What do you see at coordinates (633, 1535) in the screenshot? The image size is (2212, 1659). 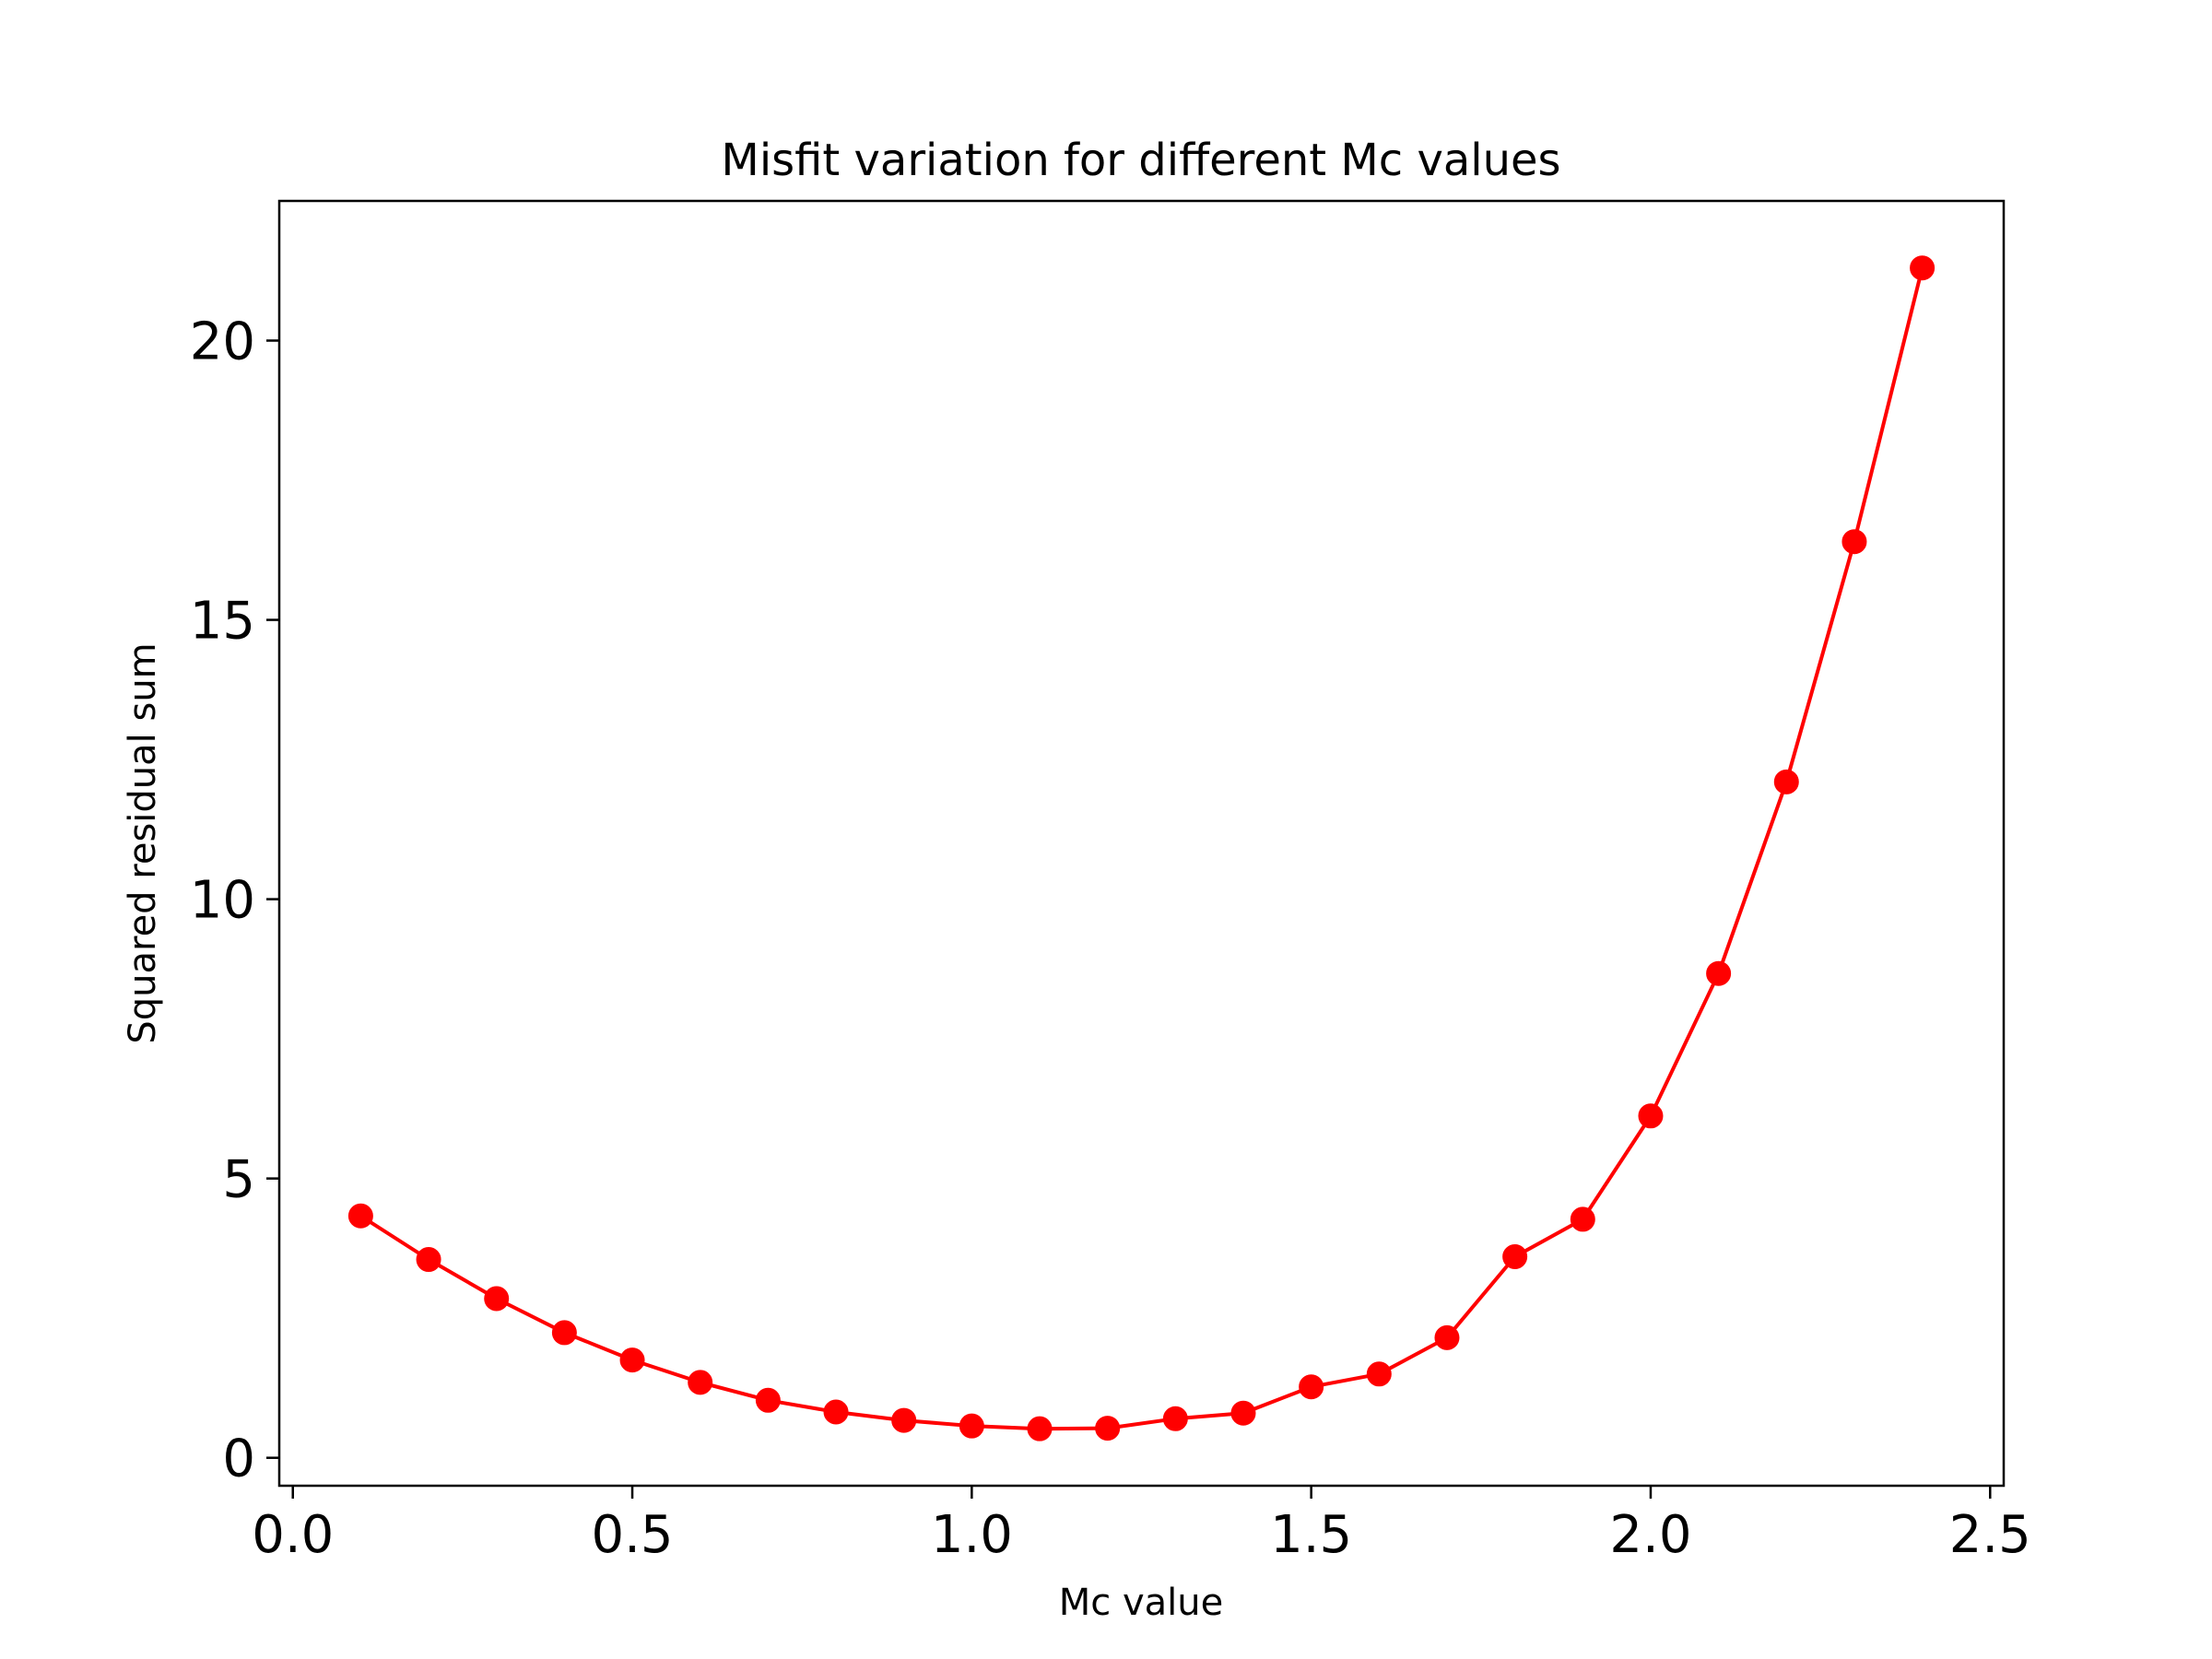 I see `x-tick-label: 0.5` at bounding box center [633, 1535].